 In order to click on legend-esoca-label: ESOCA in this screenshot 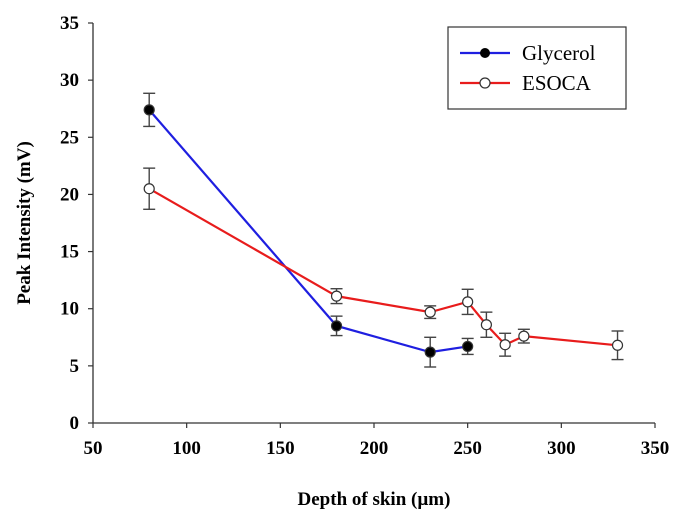, I will do `click(557, 83)`.